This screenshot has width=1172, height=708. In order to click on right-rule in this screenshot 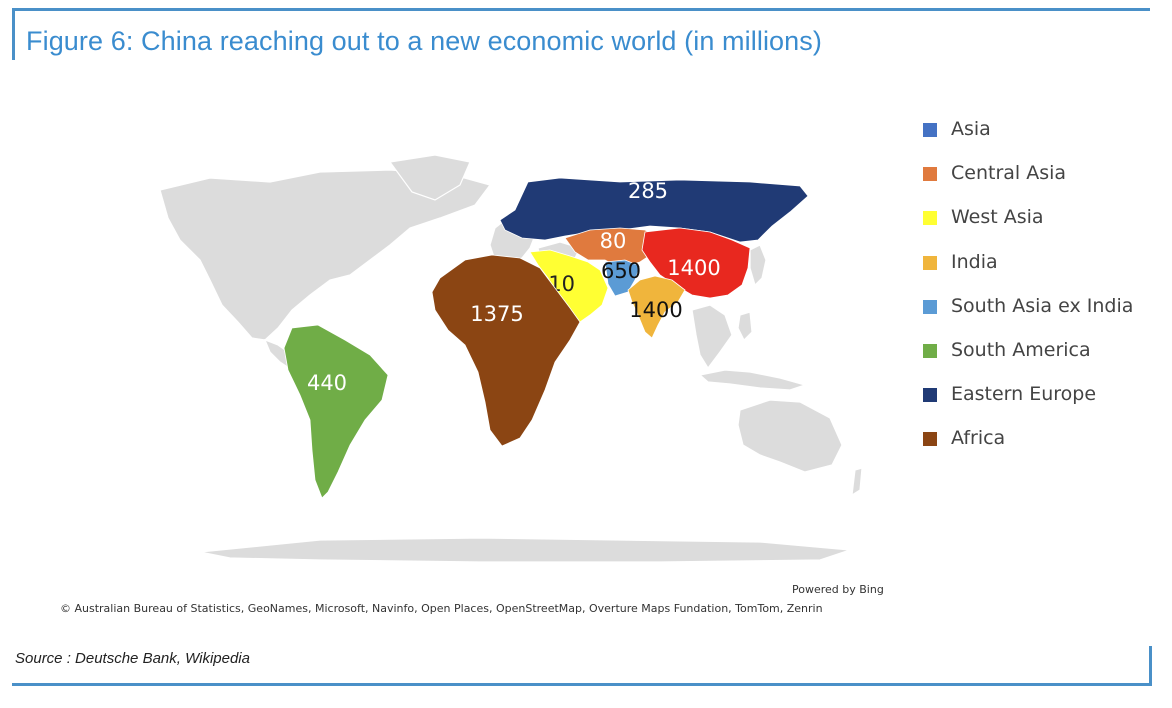, I will do `click(1150, 666)`.